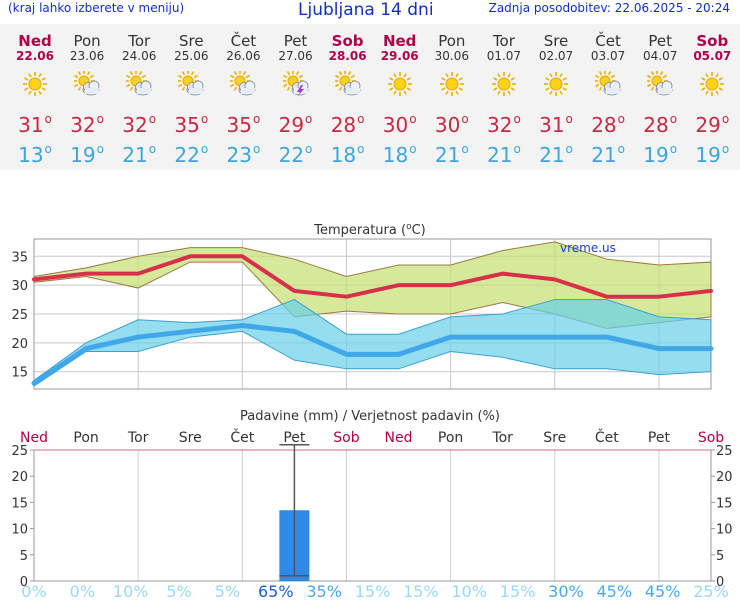 This screenshot has height=600, width=740. Describe the element at coordinates (366, 10) in the screenshot. I see `page-title: Ljubljana 14 dni` at that location.